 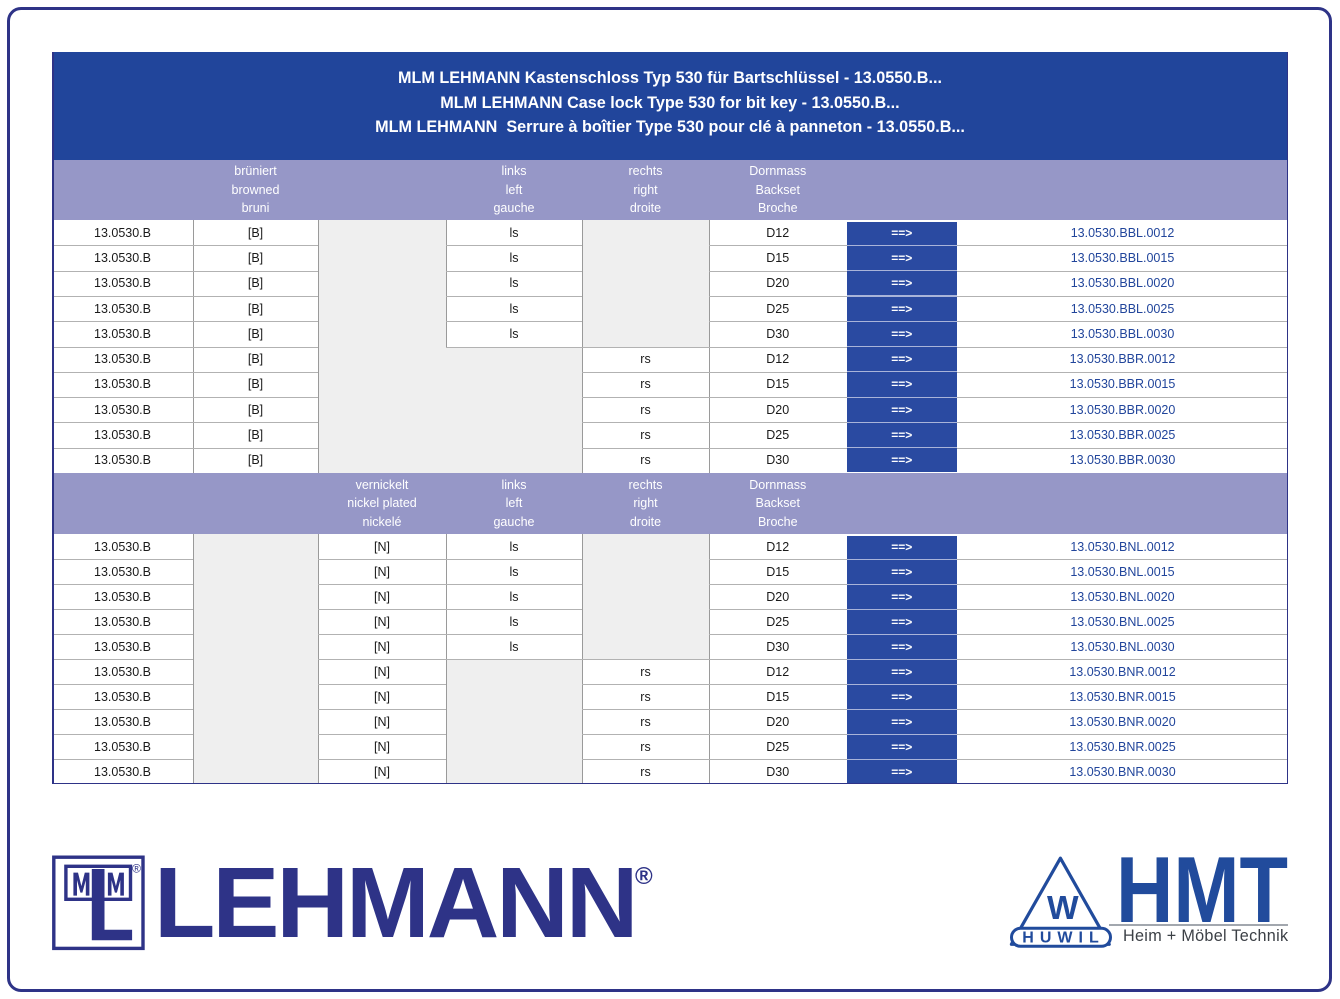 I want to click on svg-text: HUWIL, so click(x=1063, y=938).